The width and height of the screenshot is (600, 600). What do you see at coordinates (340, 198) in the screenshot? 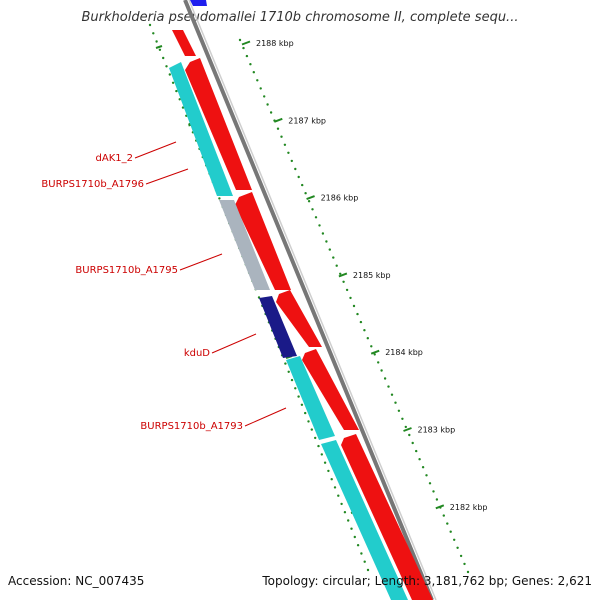
I see `tick-label: 2186 kbp` at bounding box center [340, 198].